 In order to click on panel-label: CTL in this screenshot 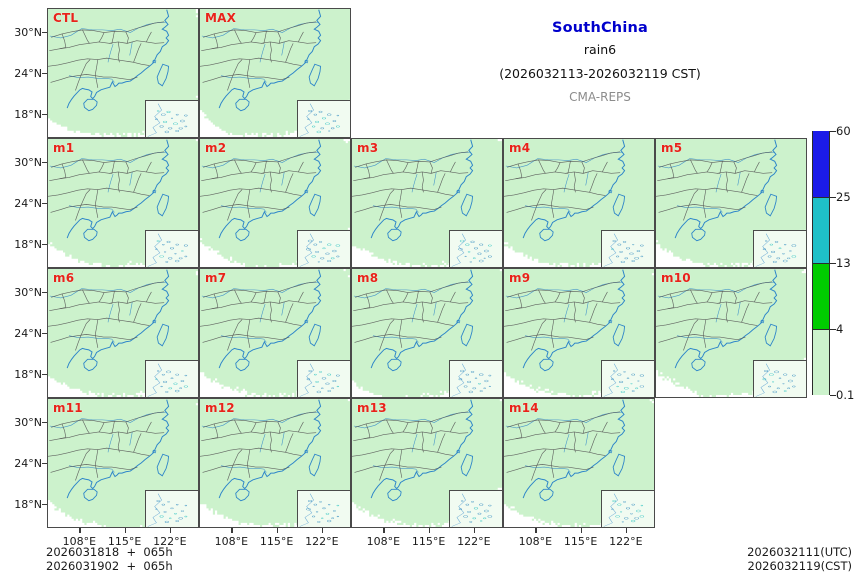, I will do `click(66, 18)`.